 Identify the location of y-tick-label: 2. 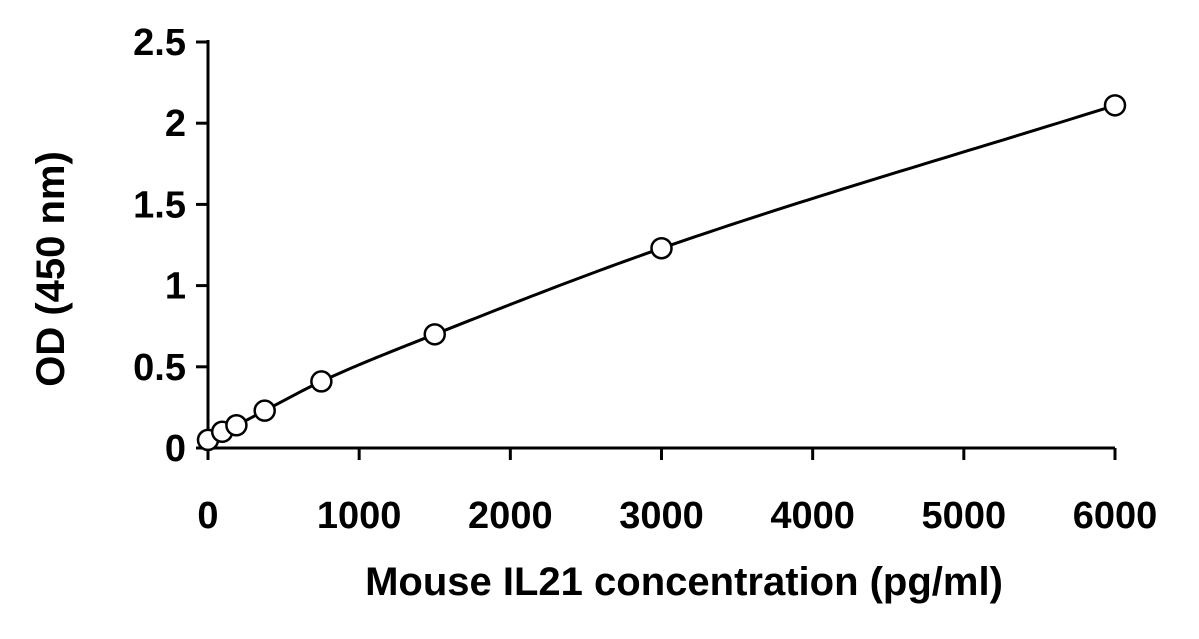
(175, 124).